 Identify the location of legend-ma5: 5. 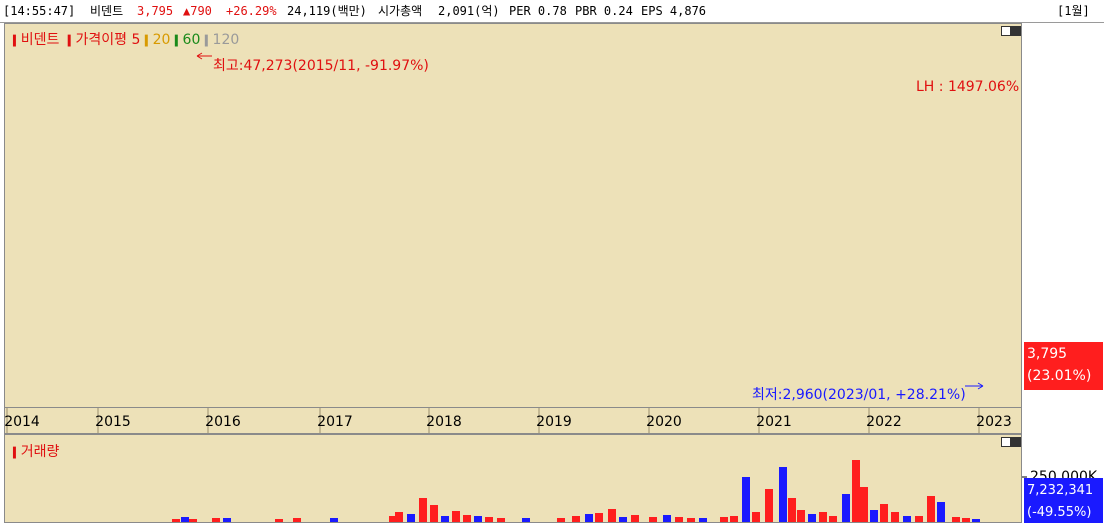
(136, 40).